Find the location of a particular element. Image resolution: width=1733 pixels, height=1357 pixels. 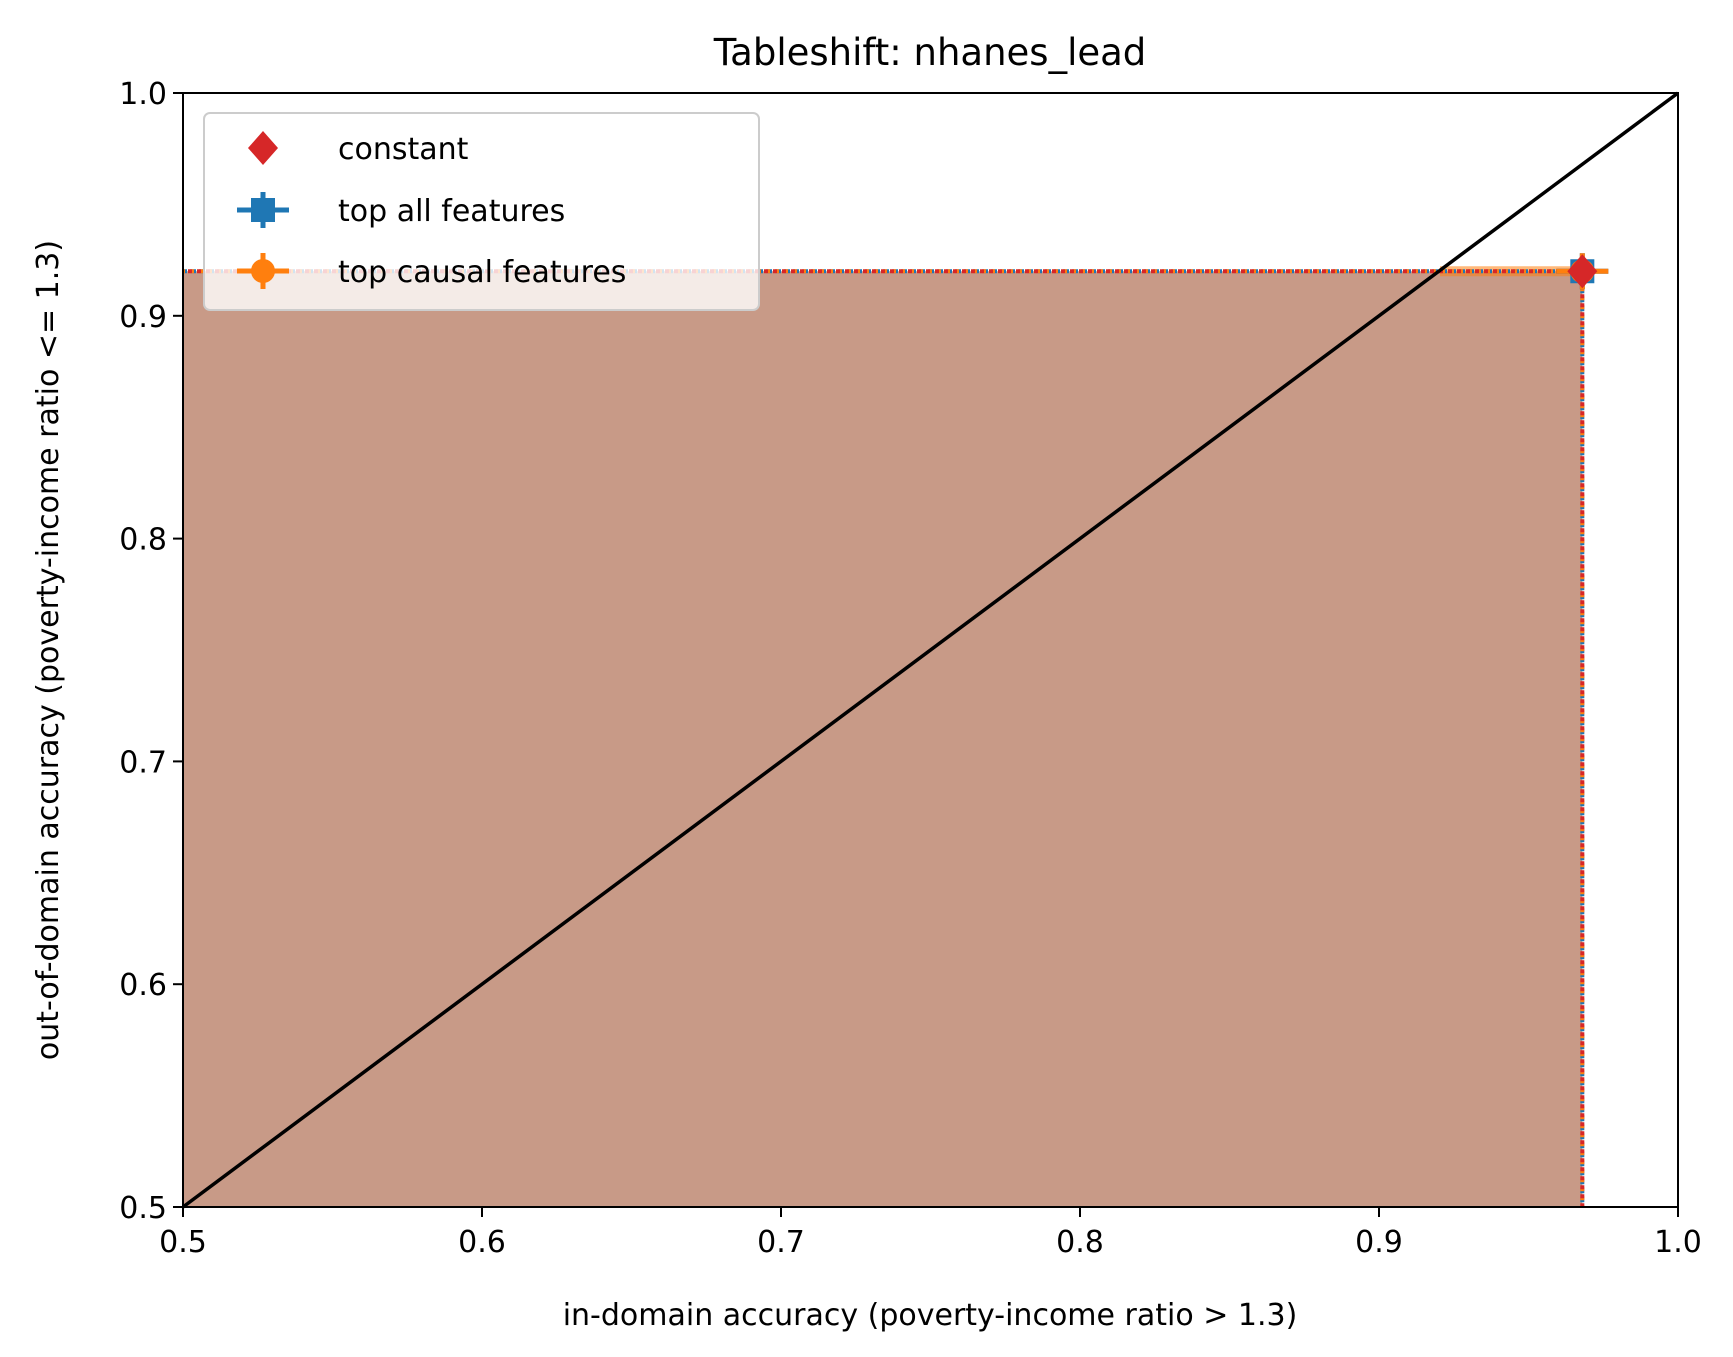

legend-marker-top-causal-features-shape is located at coordinates (263, 271).